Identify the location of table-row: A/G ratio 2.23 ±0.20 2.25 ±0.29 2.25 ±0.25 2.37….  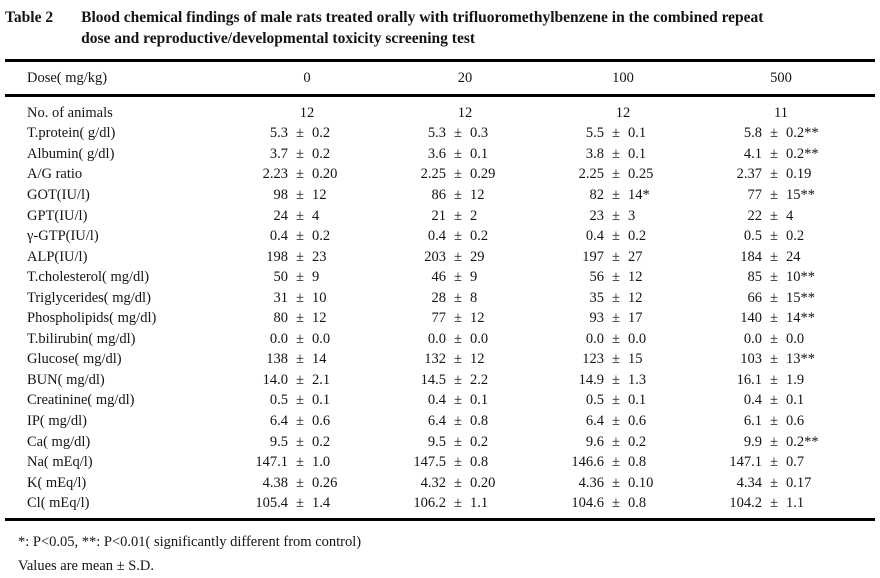
(440, 175).